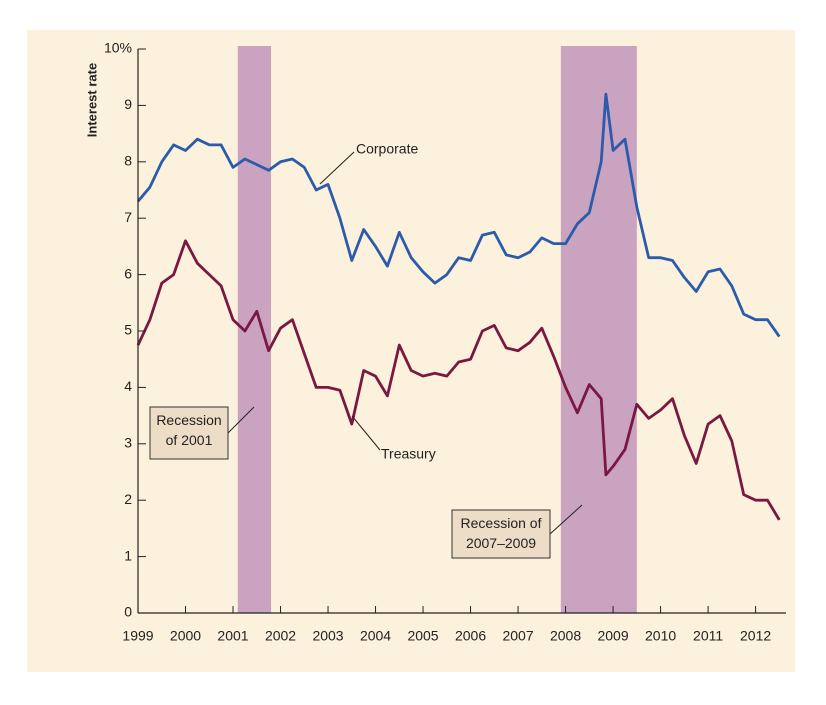  Describe the element at coordinates (470, 636) in the screenshot. I see `x-tick-label: 2006` at that location.